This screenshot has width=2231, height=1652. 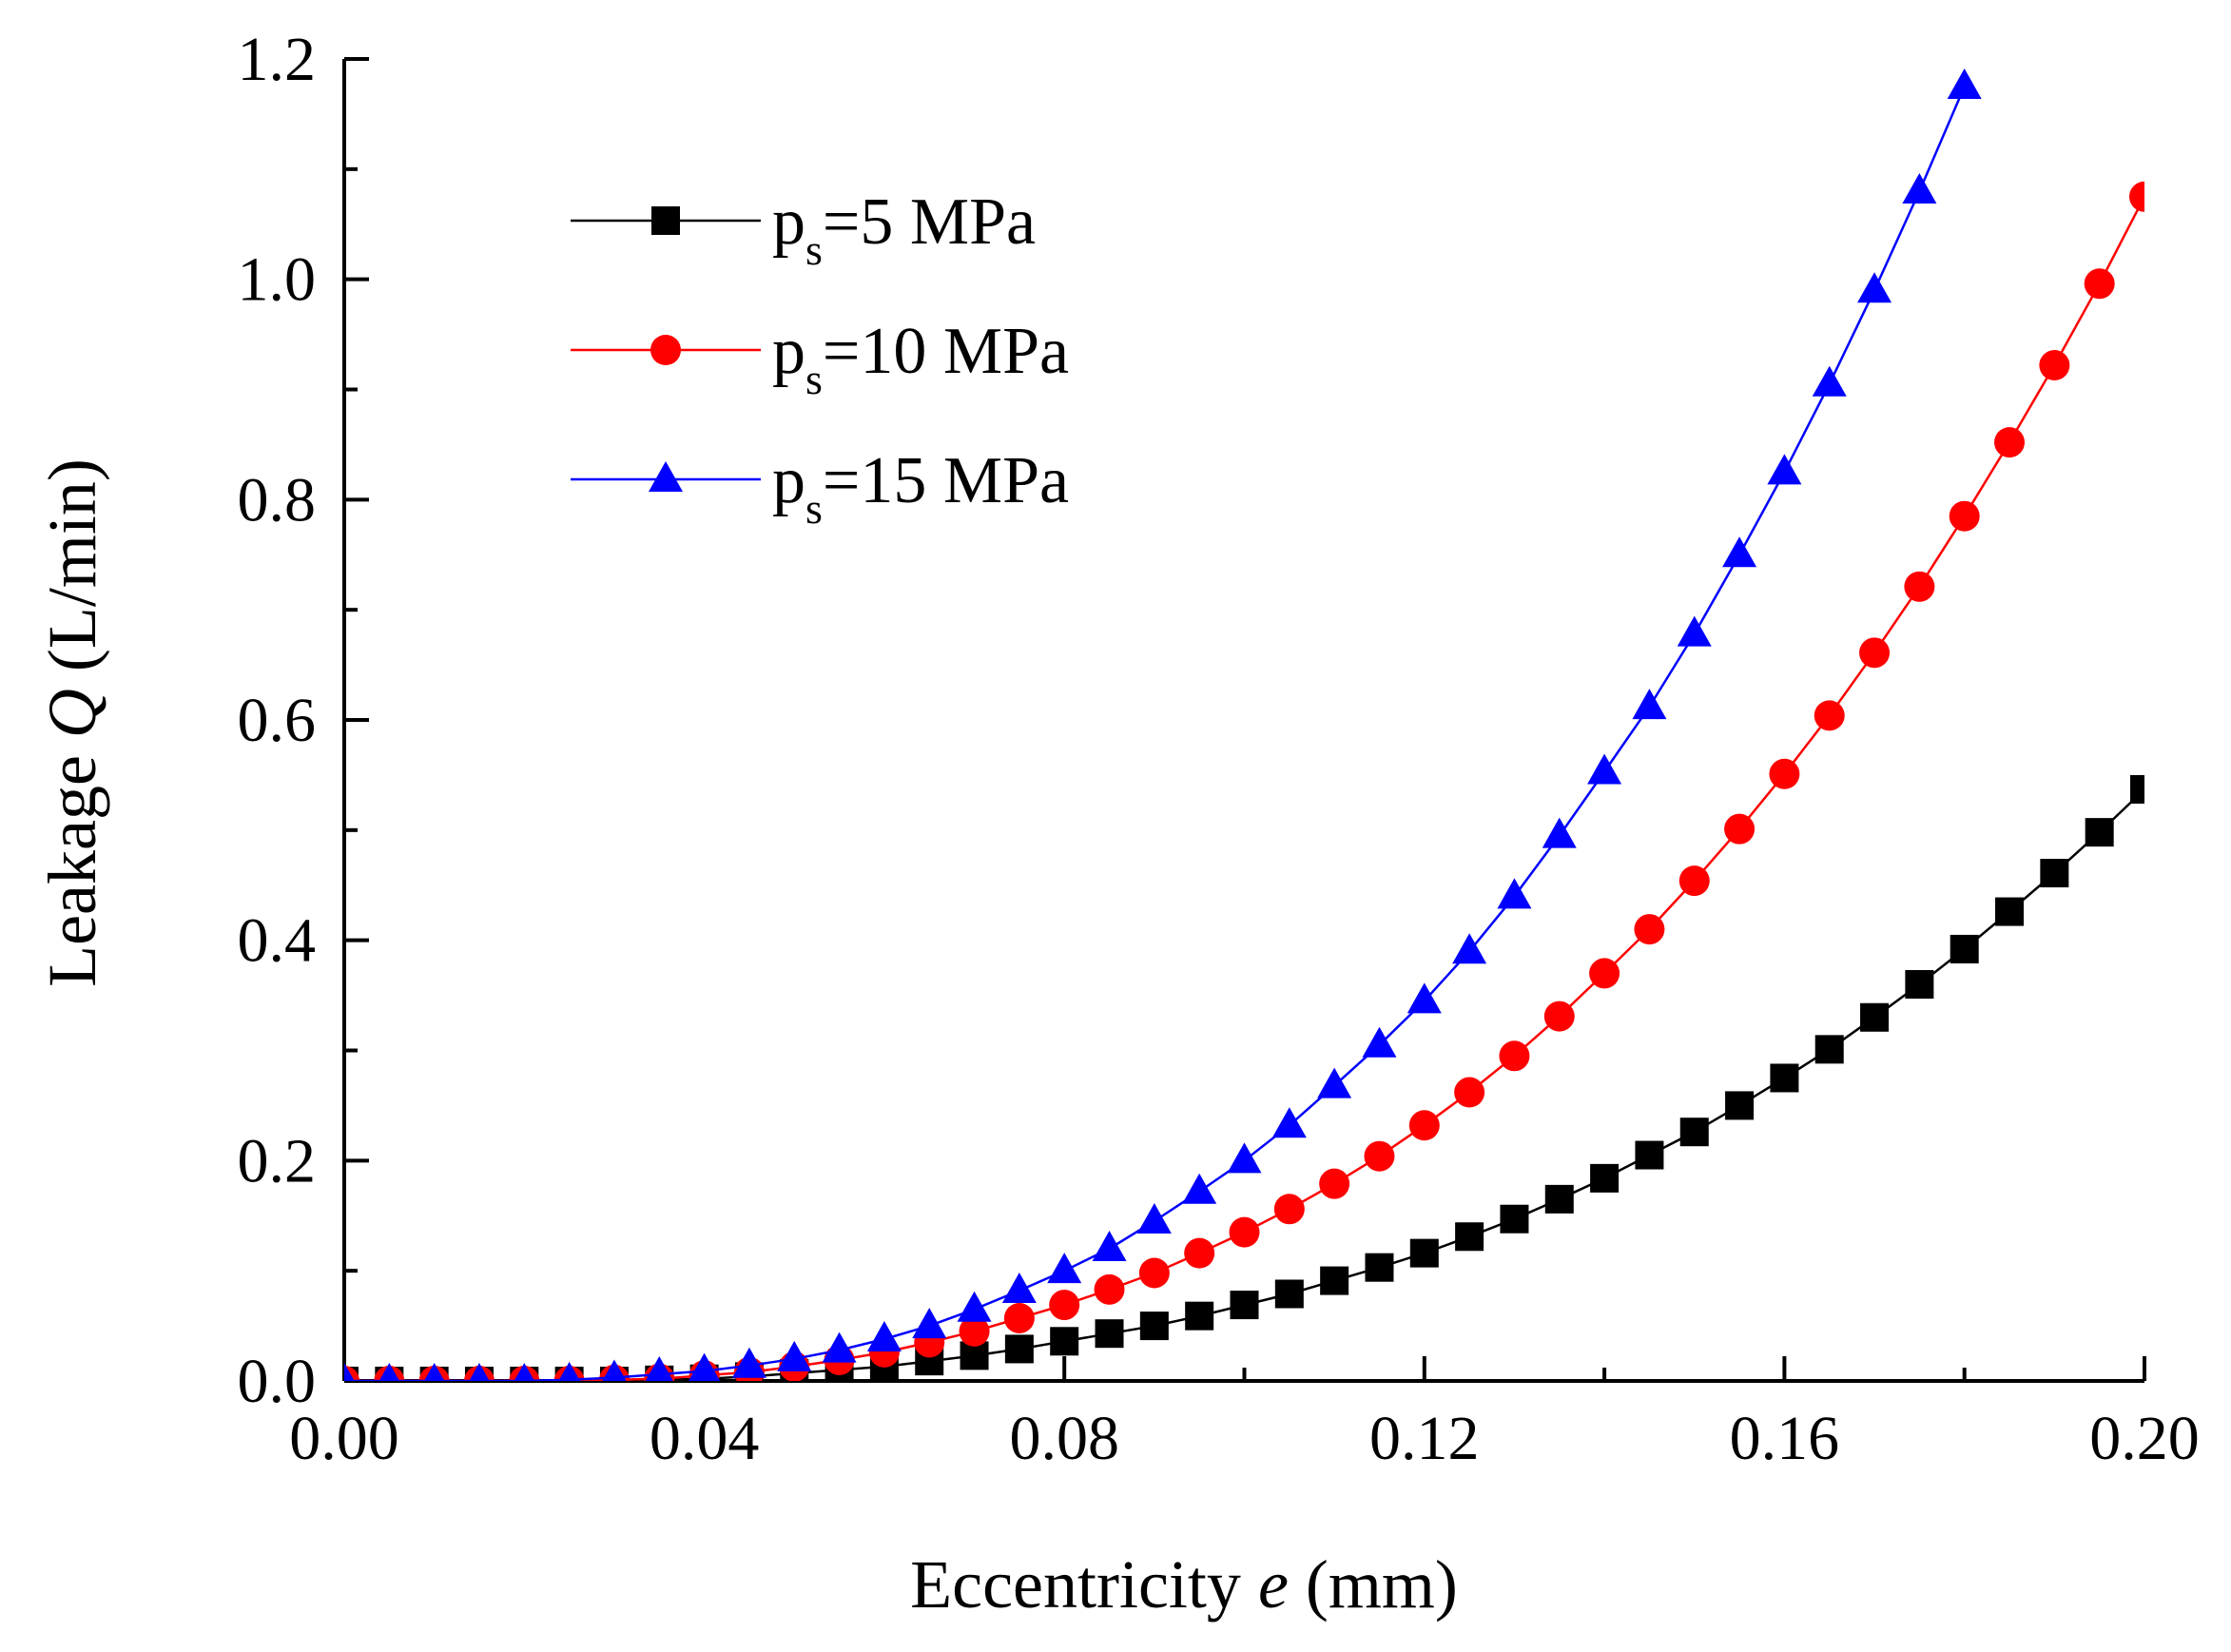 What do you see at coordinates (344, 1438) in the screenshot?
I see `x-tick-label: 0.00` at bounding box center [344, 1438].